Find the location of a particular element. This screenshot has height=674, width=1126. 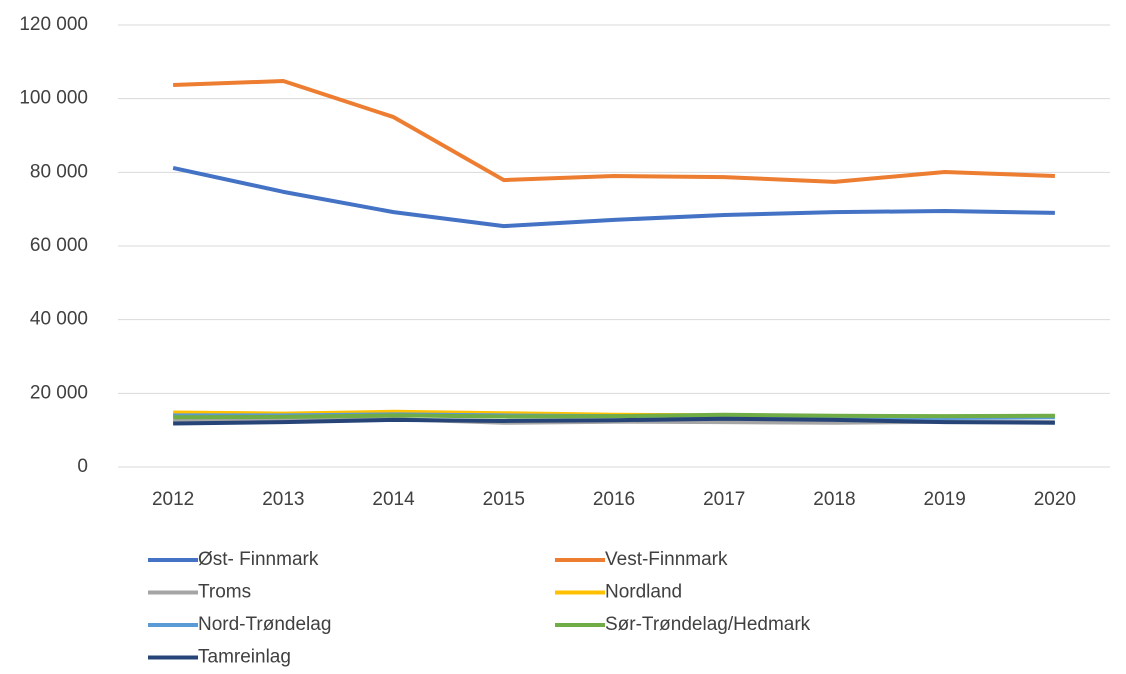

x-tick-label: 2012 is located at coordinates (173, 499).